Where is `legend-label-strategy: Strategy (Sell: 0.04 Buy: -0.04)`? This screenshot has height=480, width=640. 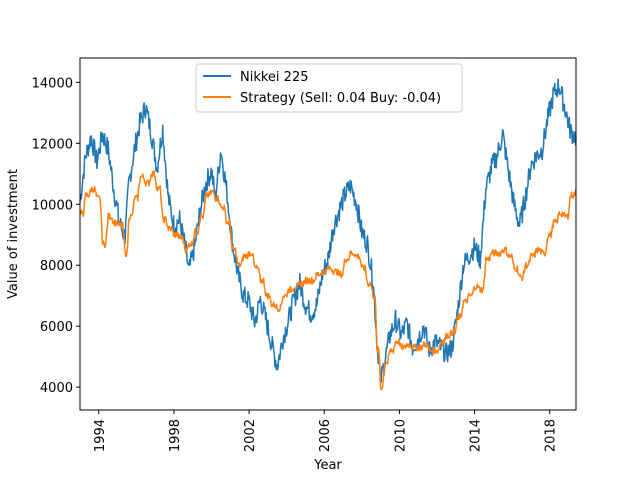 legend-label-strategy: Strategy (Sell: 0.04 Buy: -0.04) is located at coordinates (340, 98).